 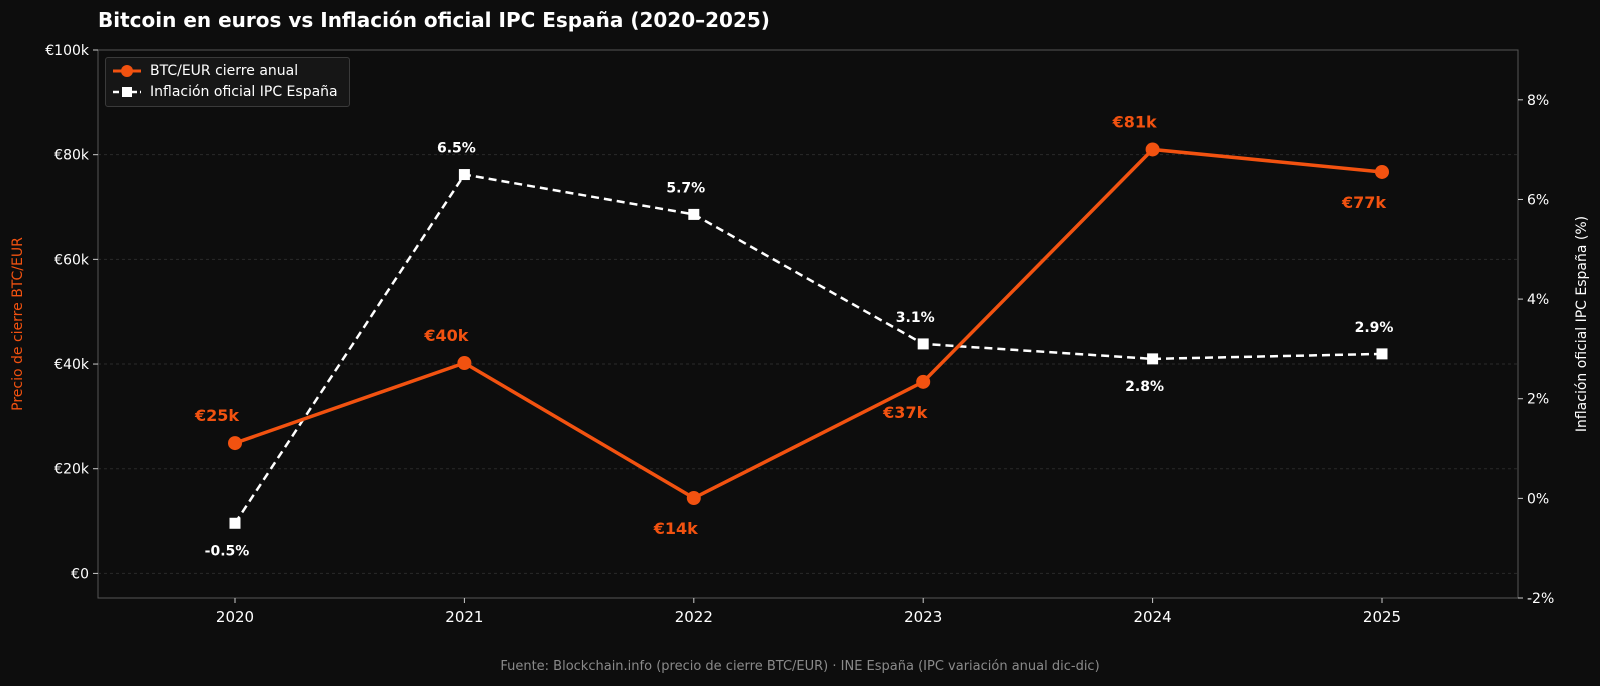 What do you see at coordinates (127, 92) in the screenshot?
I see `legend-swatch-inflation` at bounding box center [127, 92].